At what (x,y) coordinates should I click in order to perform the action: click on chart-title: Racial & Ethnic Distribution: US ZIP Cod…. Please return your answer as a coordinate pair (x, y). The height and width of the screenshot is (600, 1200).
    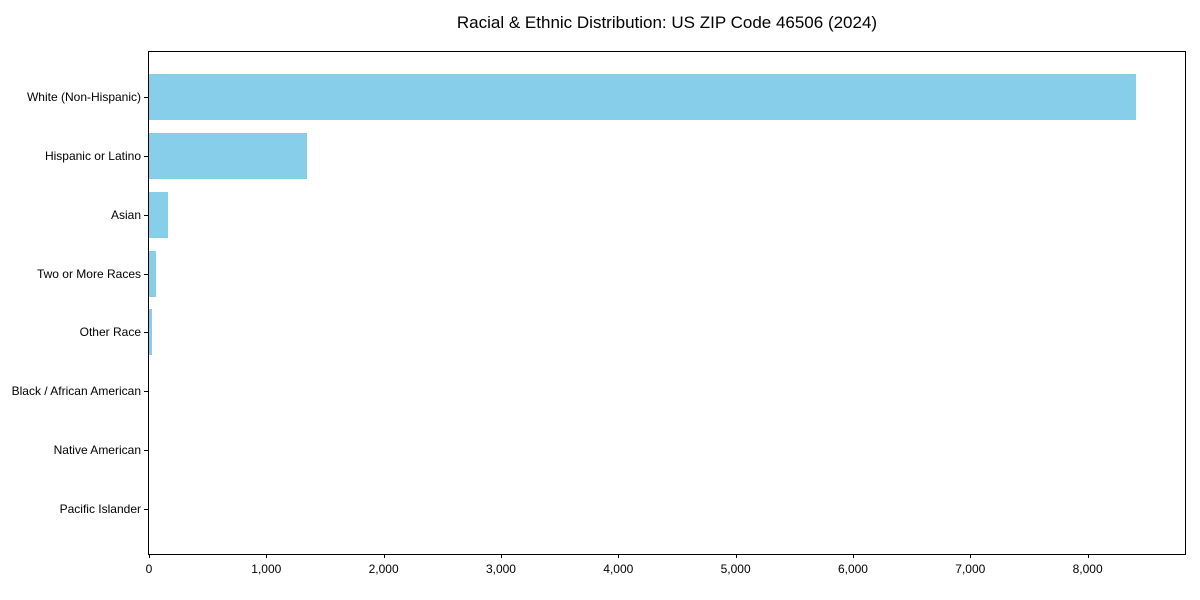
    Looking at the image, I should click on (667, 22).